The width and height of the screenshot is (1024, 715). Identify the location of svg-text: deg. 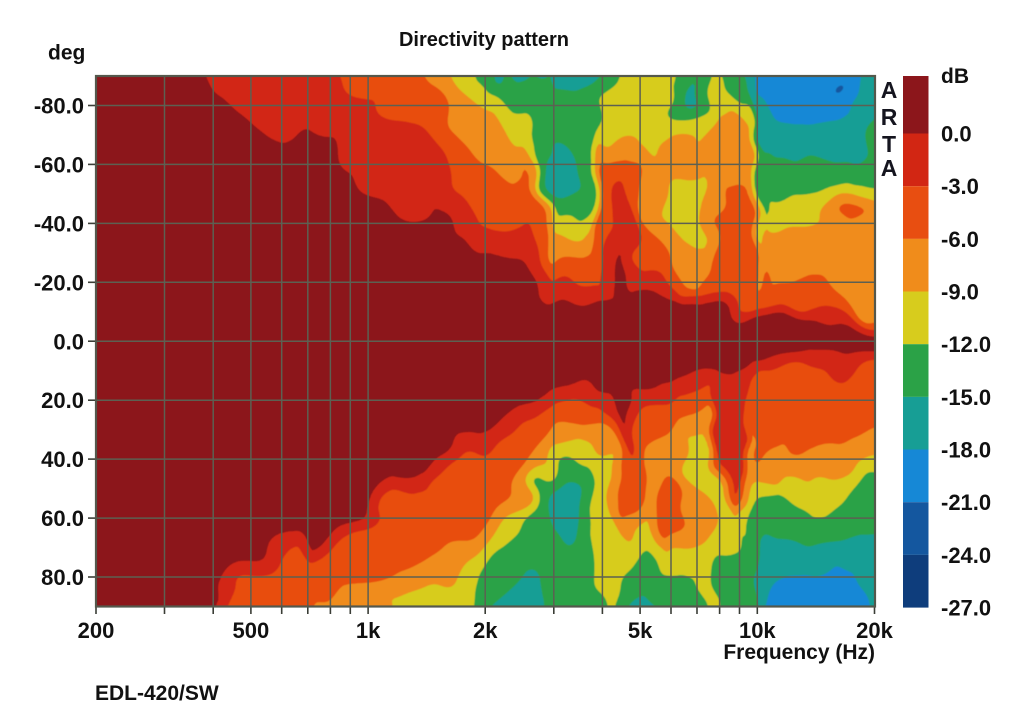
(66, 53).